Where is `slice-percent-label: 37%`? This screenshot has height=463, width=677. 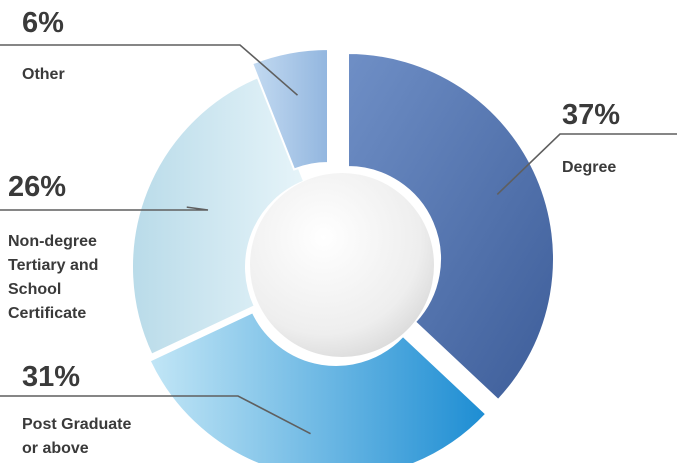 slice-percent-label: 37% is located at coordinates (591, 115).